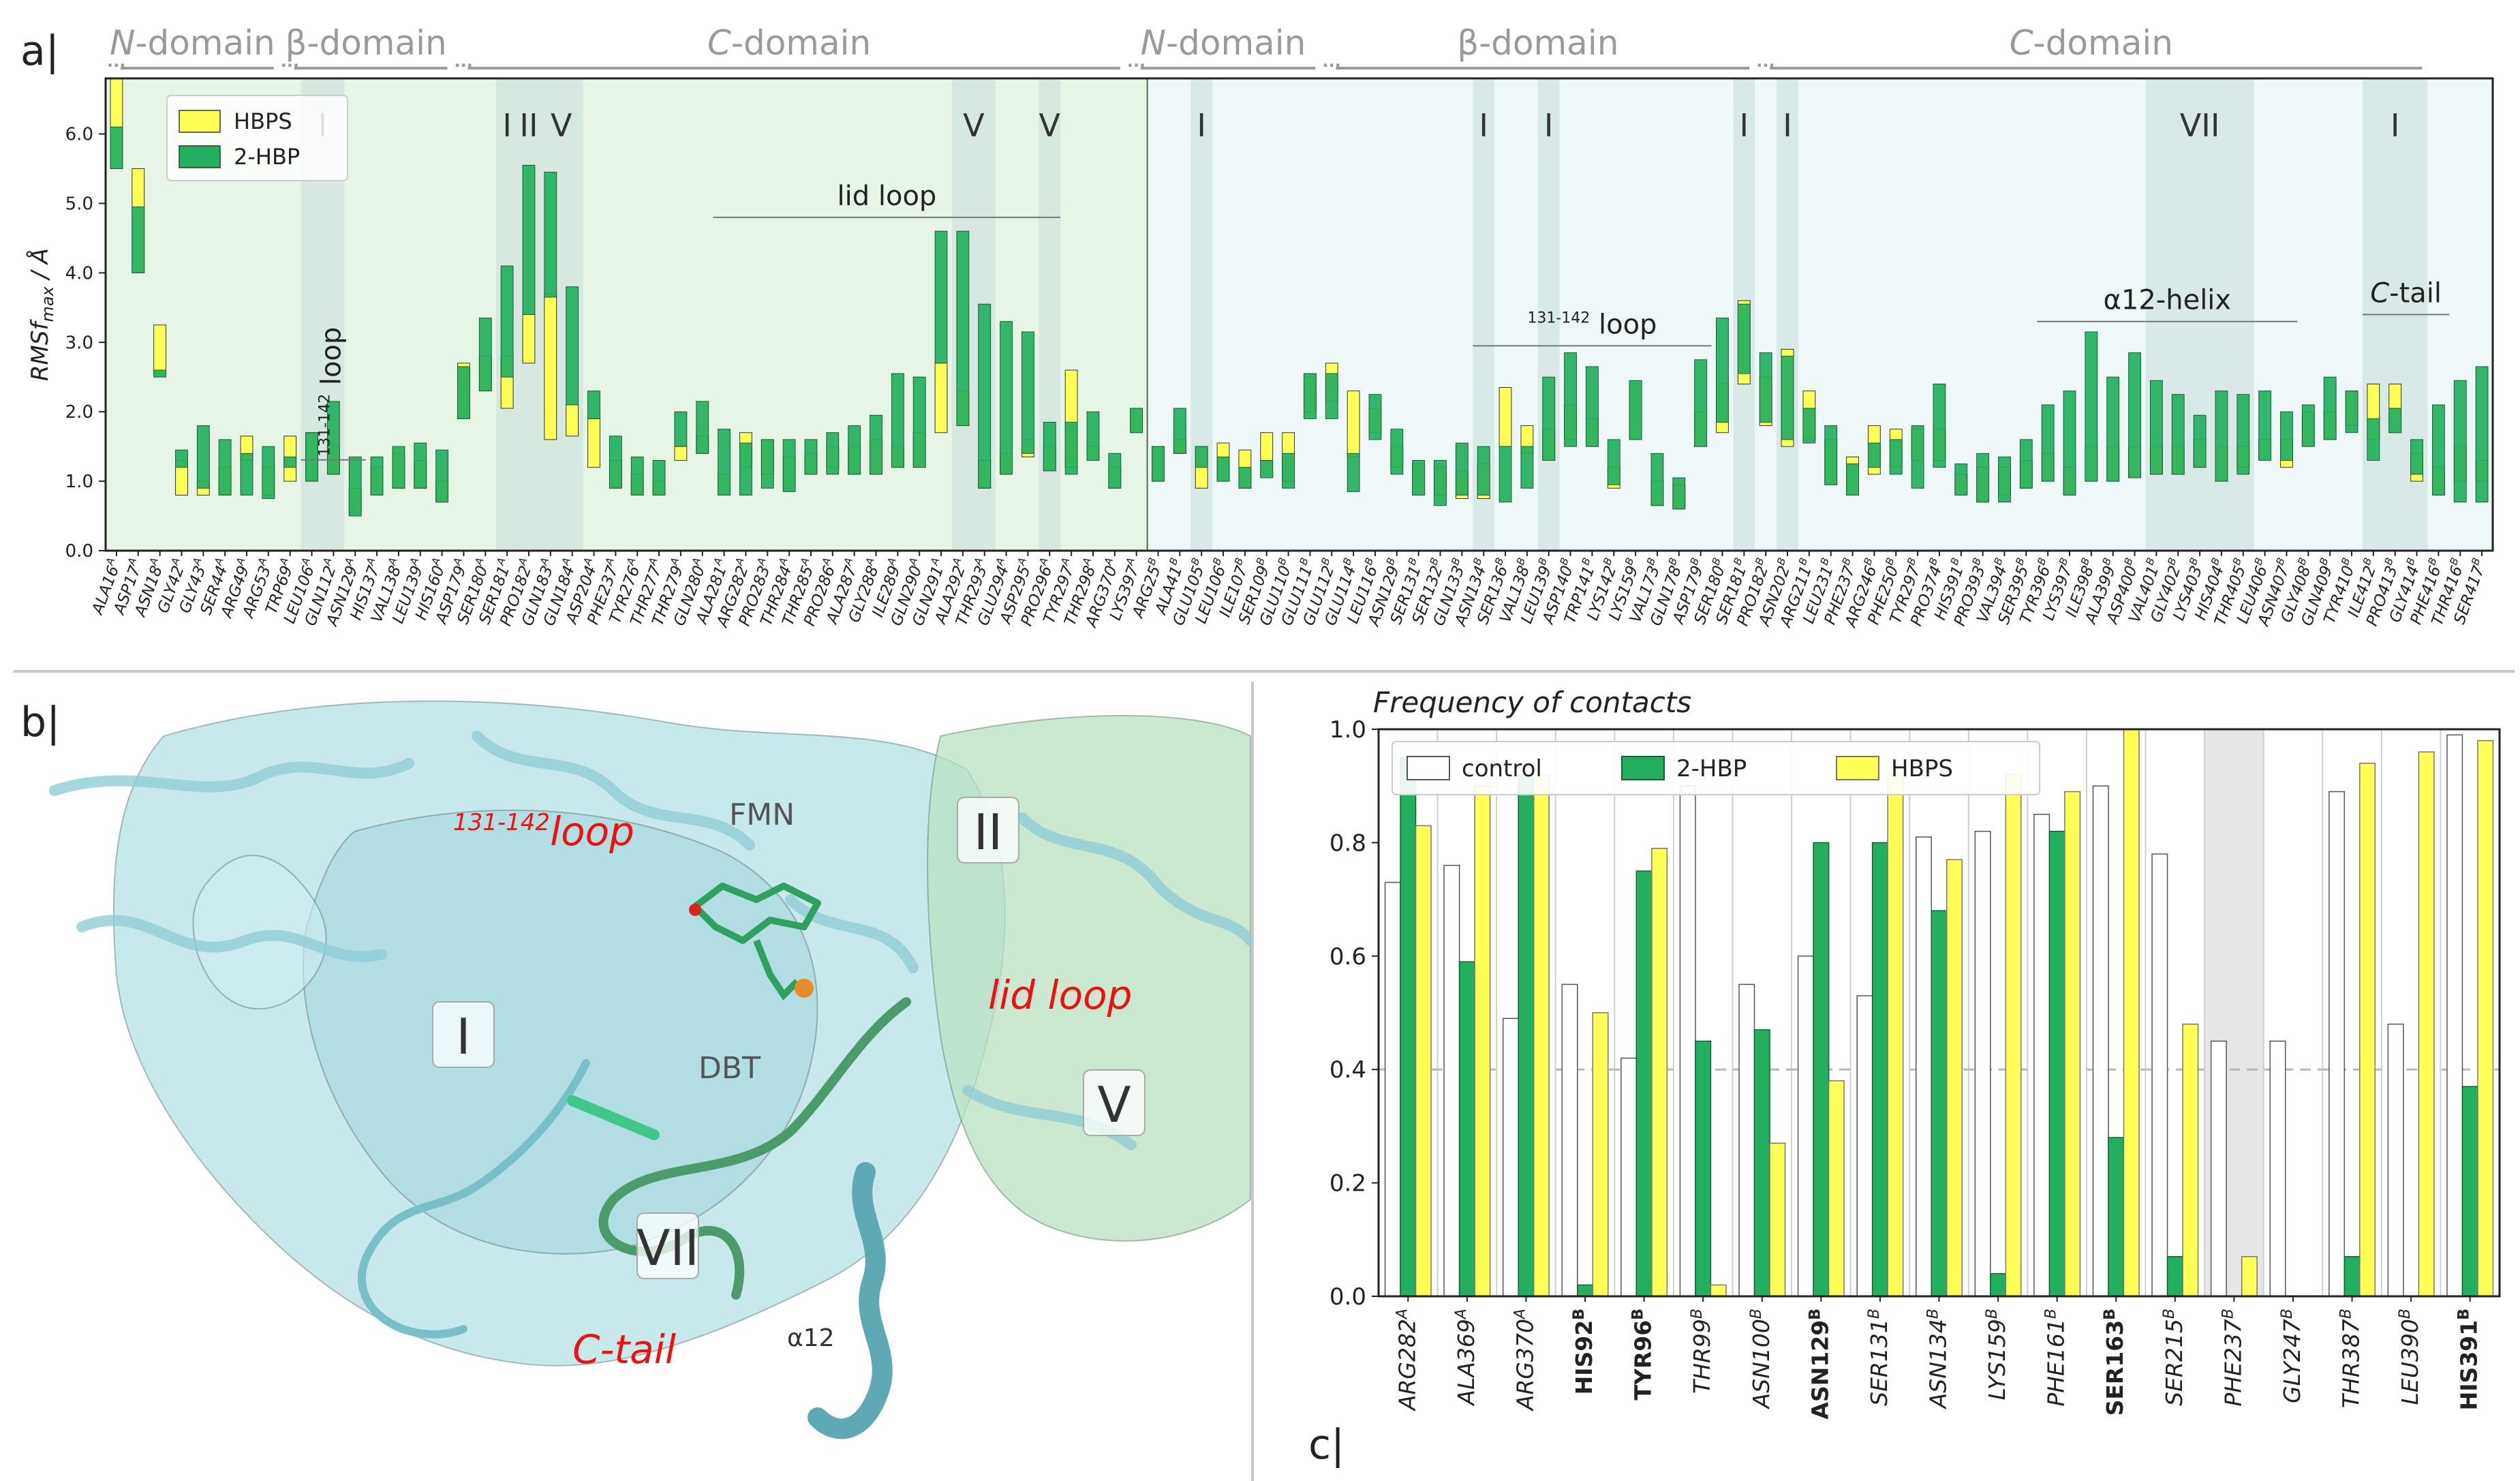 This screenshot has height=1481, width=2520. Describe the element at coordinates (1820, 1364) in the screenshot. I see `x-tick-label: ASN129B` at that location.